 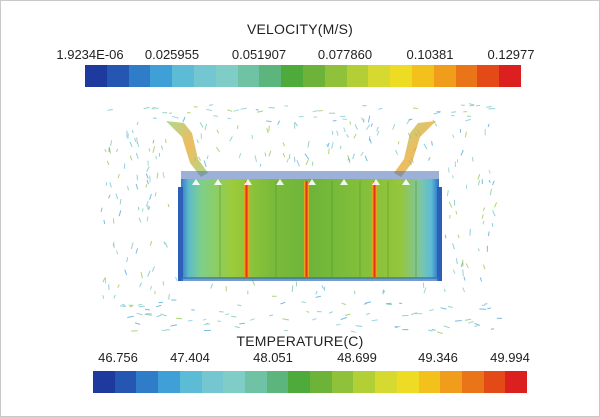 I want to click on velocity-tick: 1.9234E-06, so click(x=90, y=54).